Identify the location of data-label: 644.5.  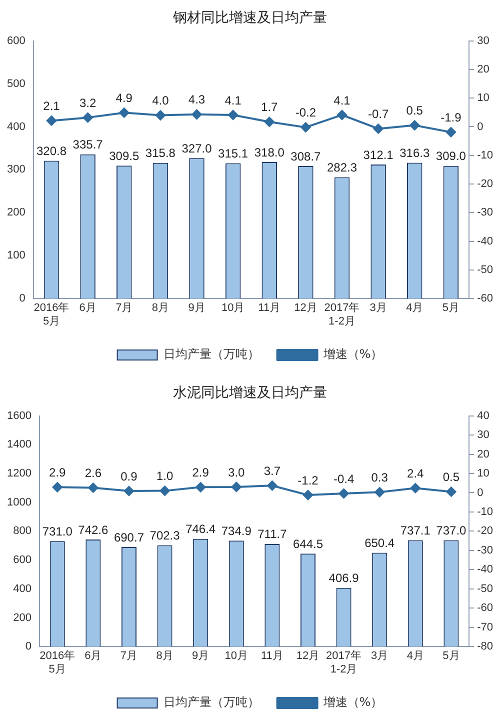
(308, 543).